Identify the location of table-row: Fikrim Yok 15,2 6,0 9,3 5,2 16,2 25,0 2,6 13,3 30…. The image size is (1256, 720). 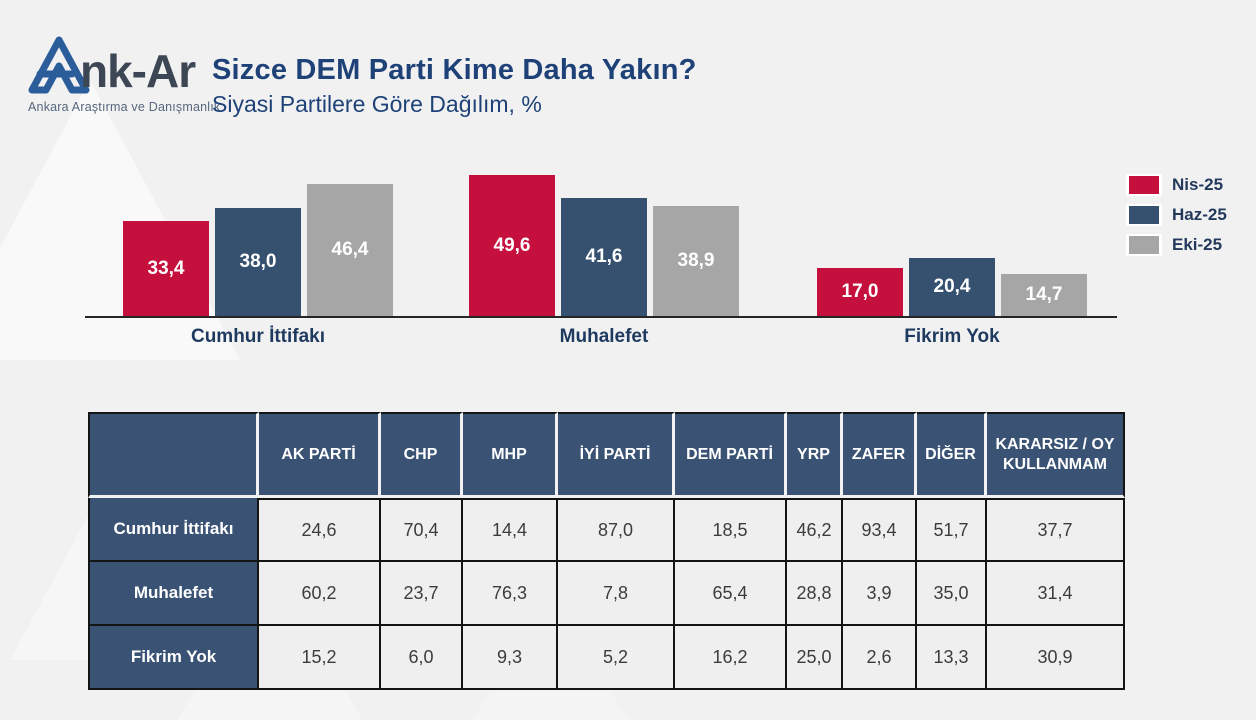
(606, 658).